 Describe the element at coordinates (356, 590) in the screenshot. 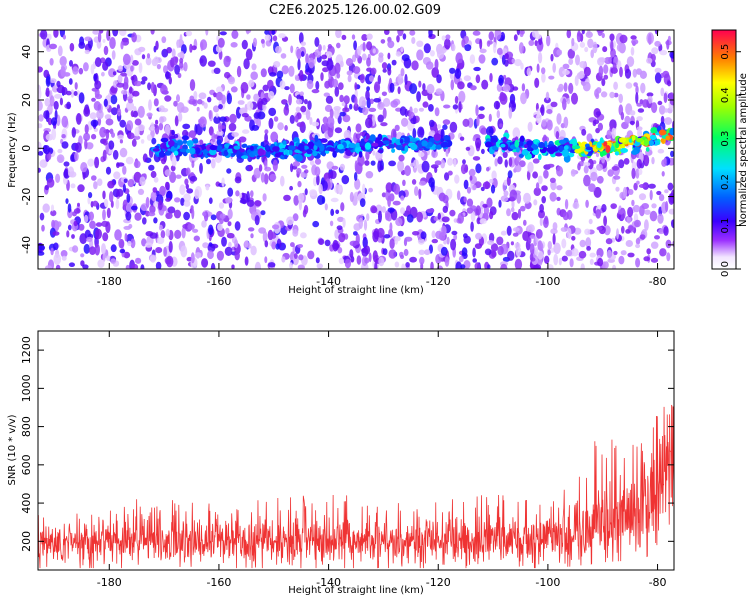

I see `snr-x-axis-label: Height of straight line (km)` at that location.